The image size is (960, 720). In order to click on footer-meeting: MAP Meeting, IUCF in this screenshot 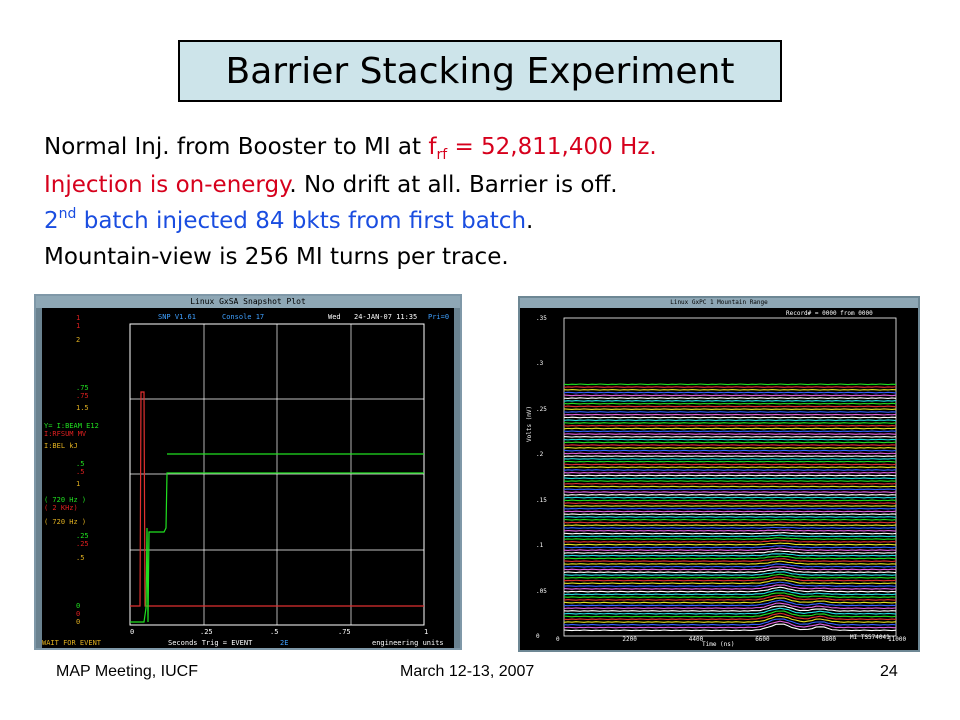, I will do `click(127, 671)`.